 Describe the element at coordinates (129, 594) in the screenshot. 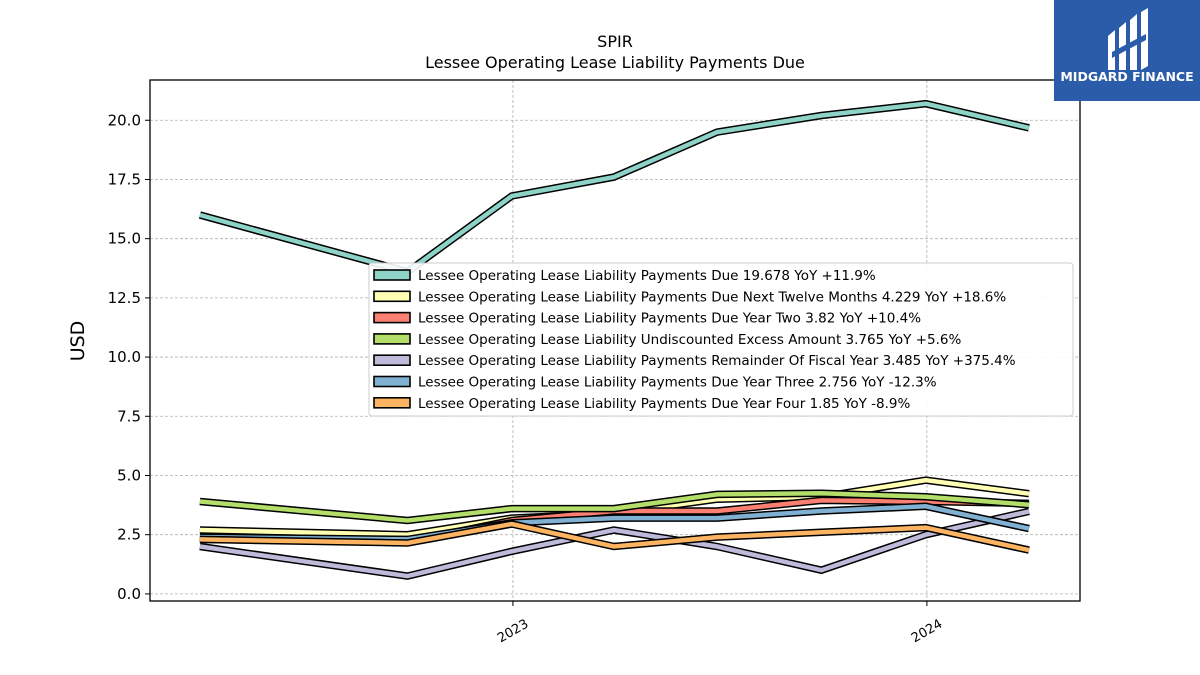

I see `y-tick-label: 0.0` at that location.